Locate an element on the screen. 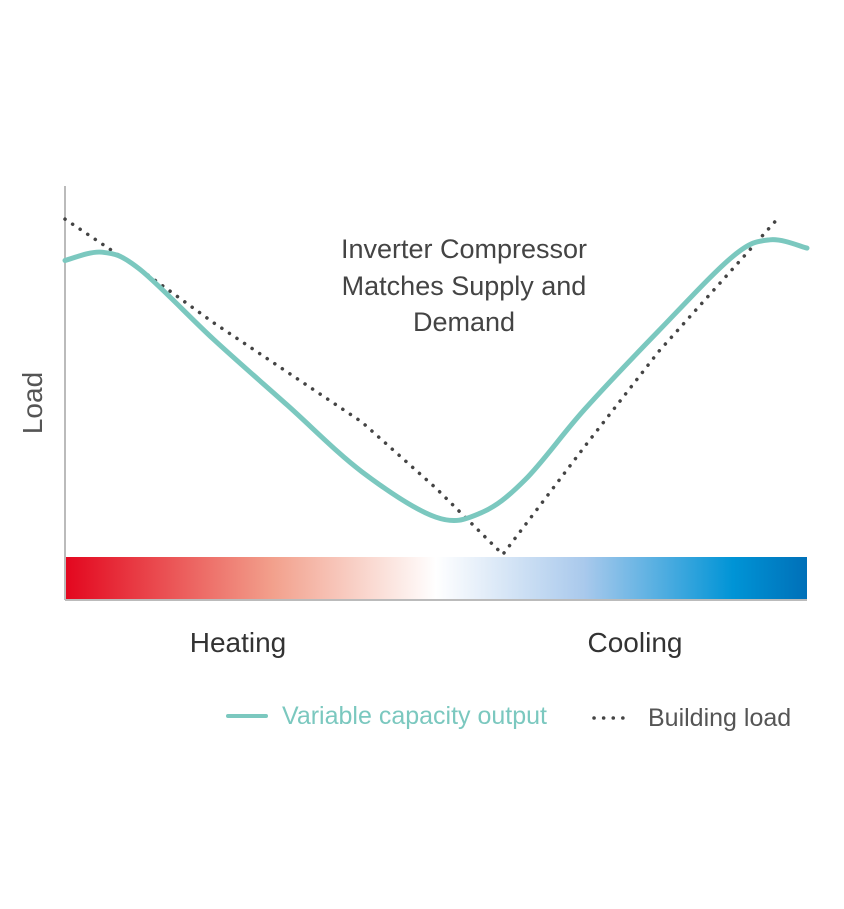 This screenshot has width=844, height=909. cooling-label: Cooling is located at coordinates (635, 642).